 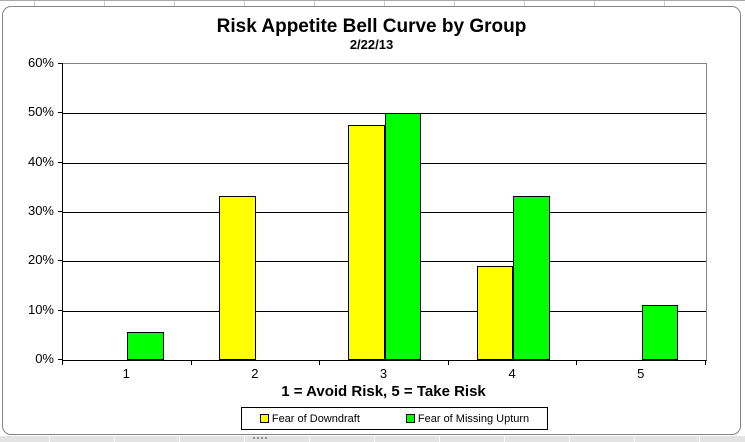 What do you see at coordinates (40, 260) in the screenshot?
I see `y-tick-label: 20%` at bounding box center [40, 260].